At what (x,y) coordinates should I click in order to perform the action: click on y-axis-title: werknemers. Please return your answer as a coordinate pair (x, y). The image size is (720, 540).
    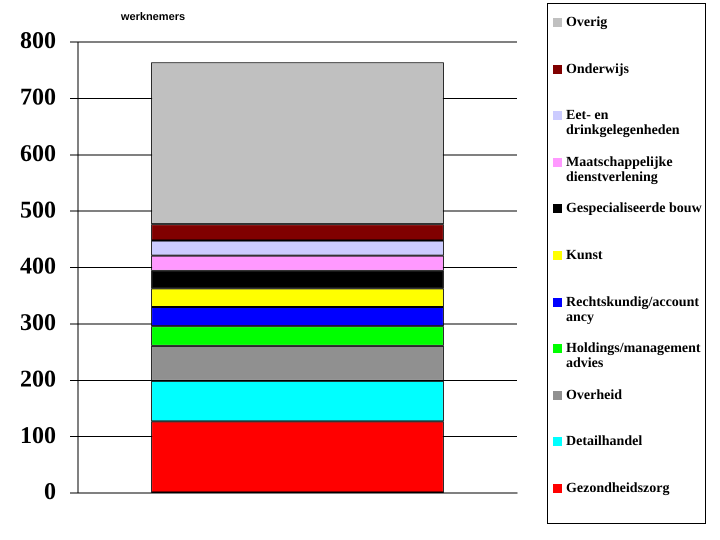
    Looking at the image, I should click on (153, 17).